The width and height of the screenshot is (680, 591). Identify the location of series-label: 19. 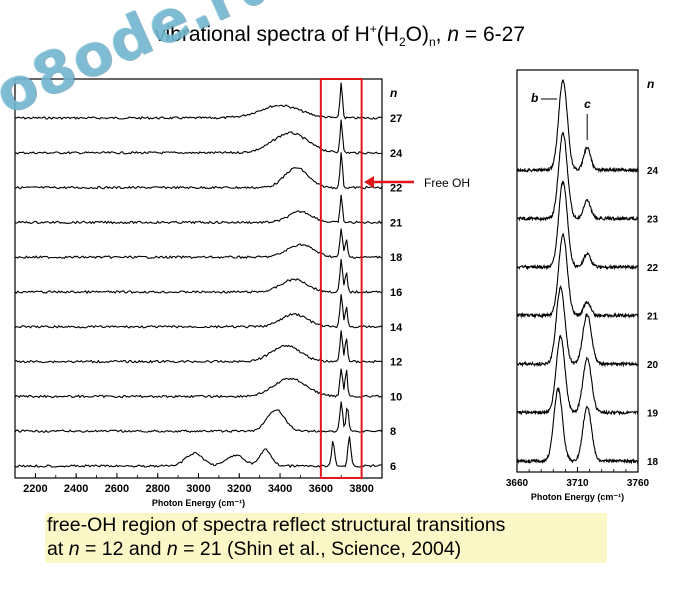
(653, 414).